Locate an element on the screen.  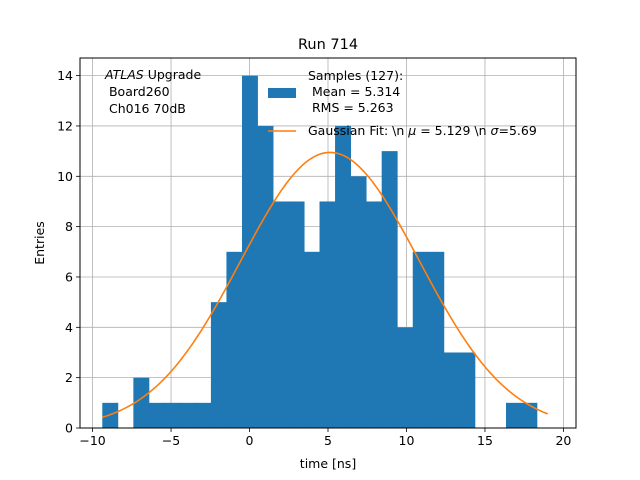
atlas-annotation: ATLAS Upgrade Board260 Ch016 70dB is located at coordinates (152, 91).